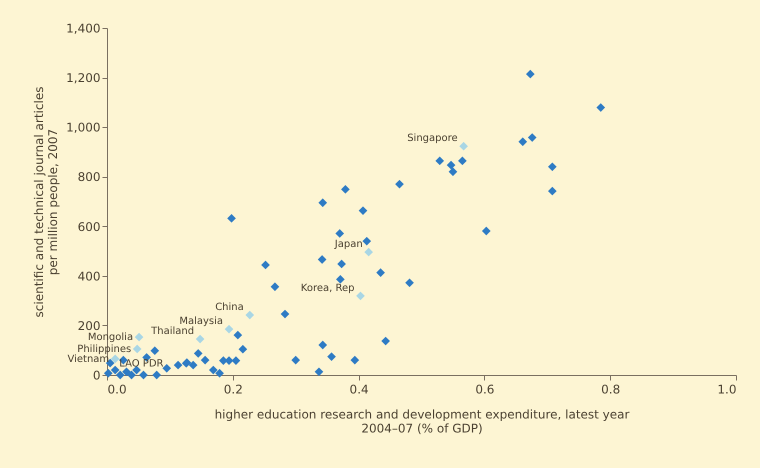 The width and height of the screenshot is (760, 468). What do you see at coordinates (172, 332) in the screenshot?
I see `annotation: Thailand` at bounding box center [172, 332].